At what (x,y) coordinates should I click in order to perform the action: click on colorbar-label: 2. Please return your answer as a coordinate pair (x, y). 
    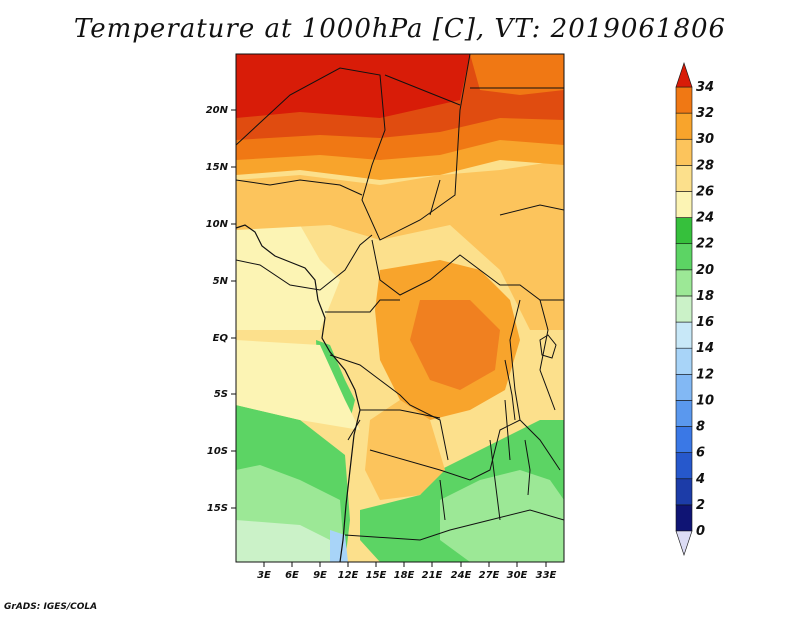
    Looking at the image, I should click on (700, 505).